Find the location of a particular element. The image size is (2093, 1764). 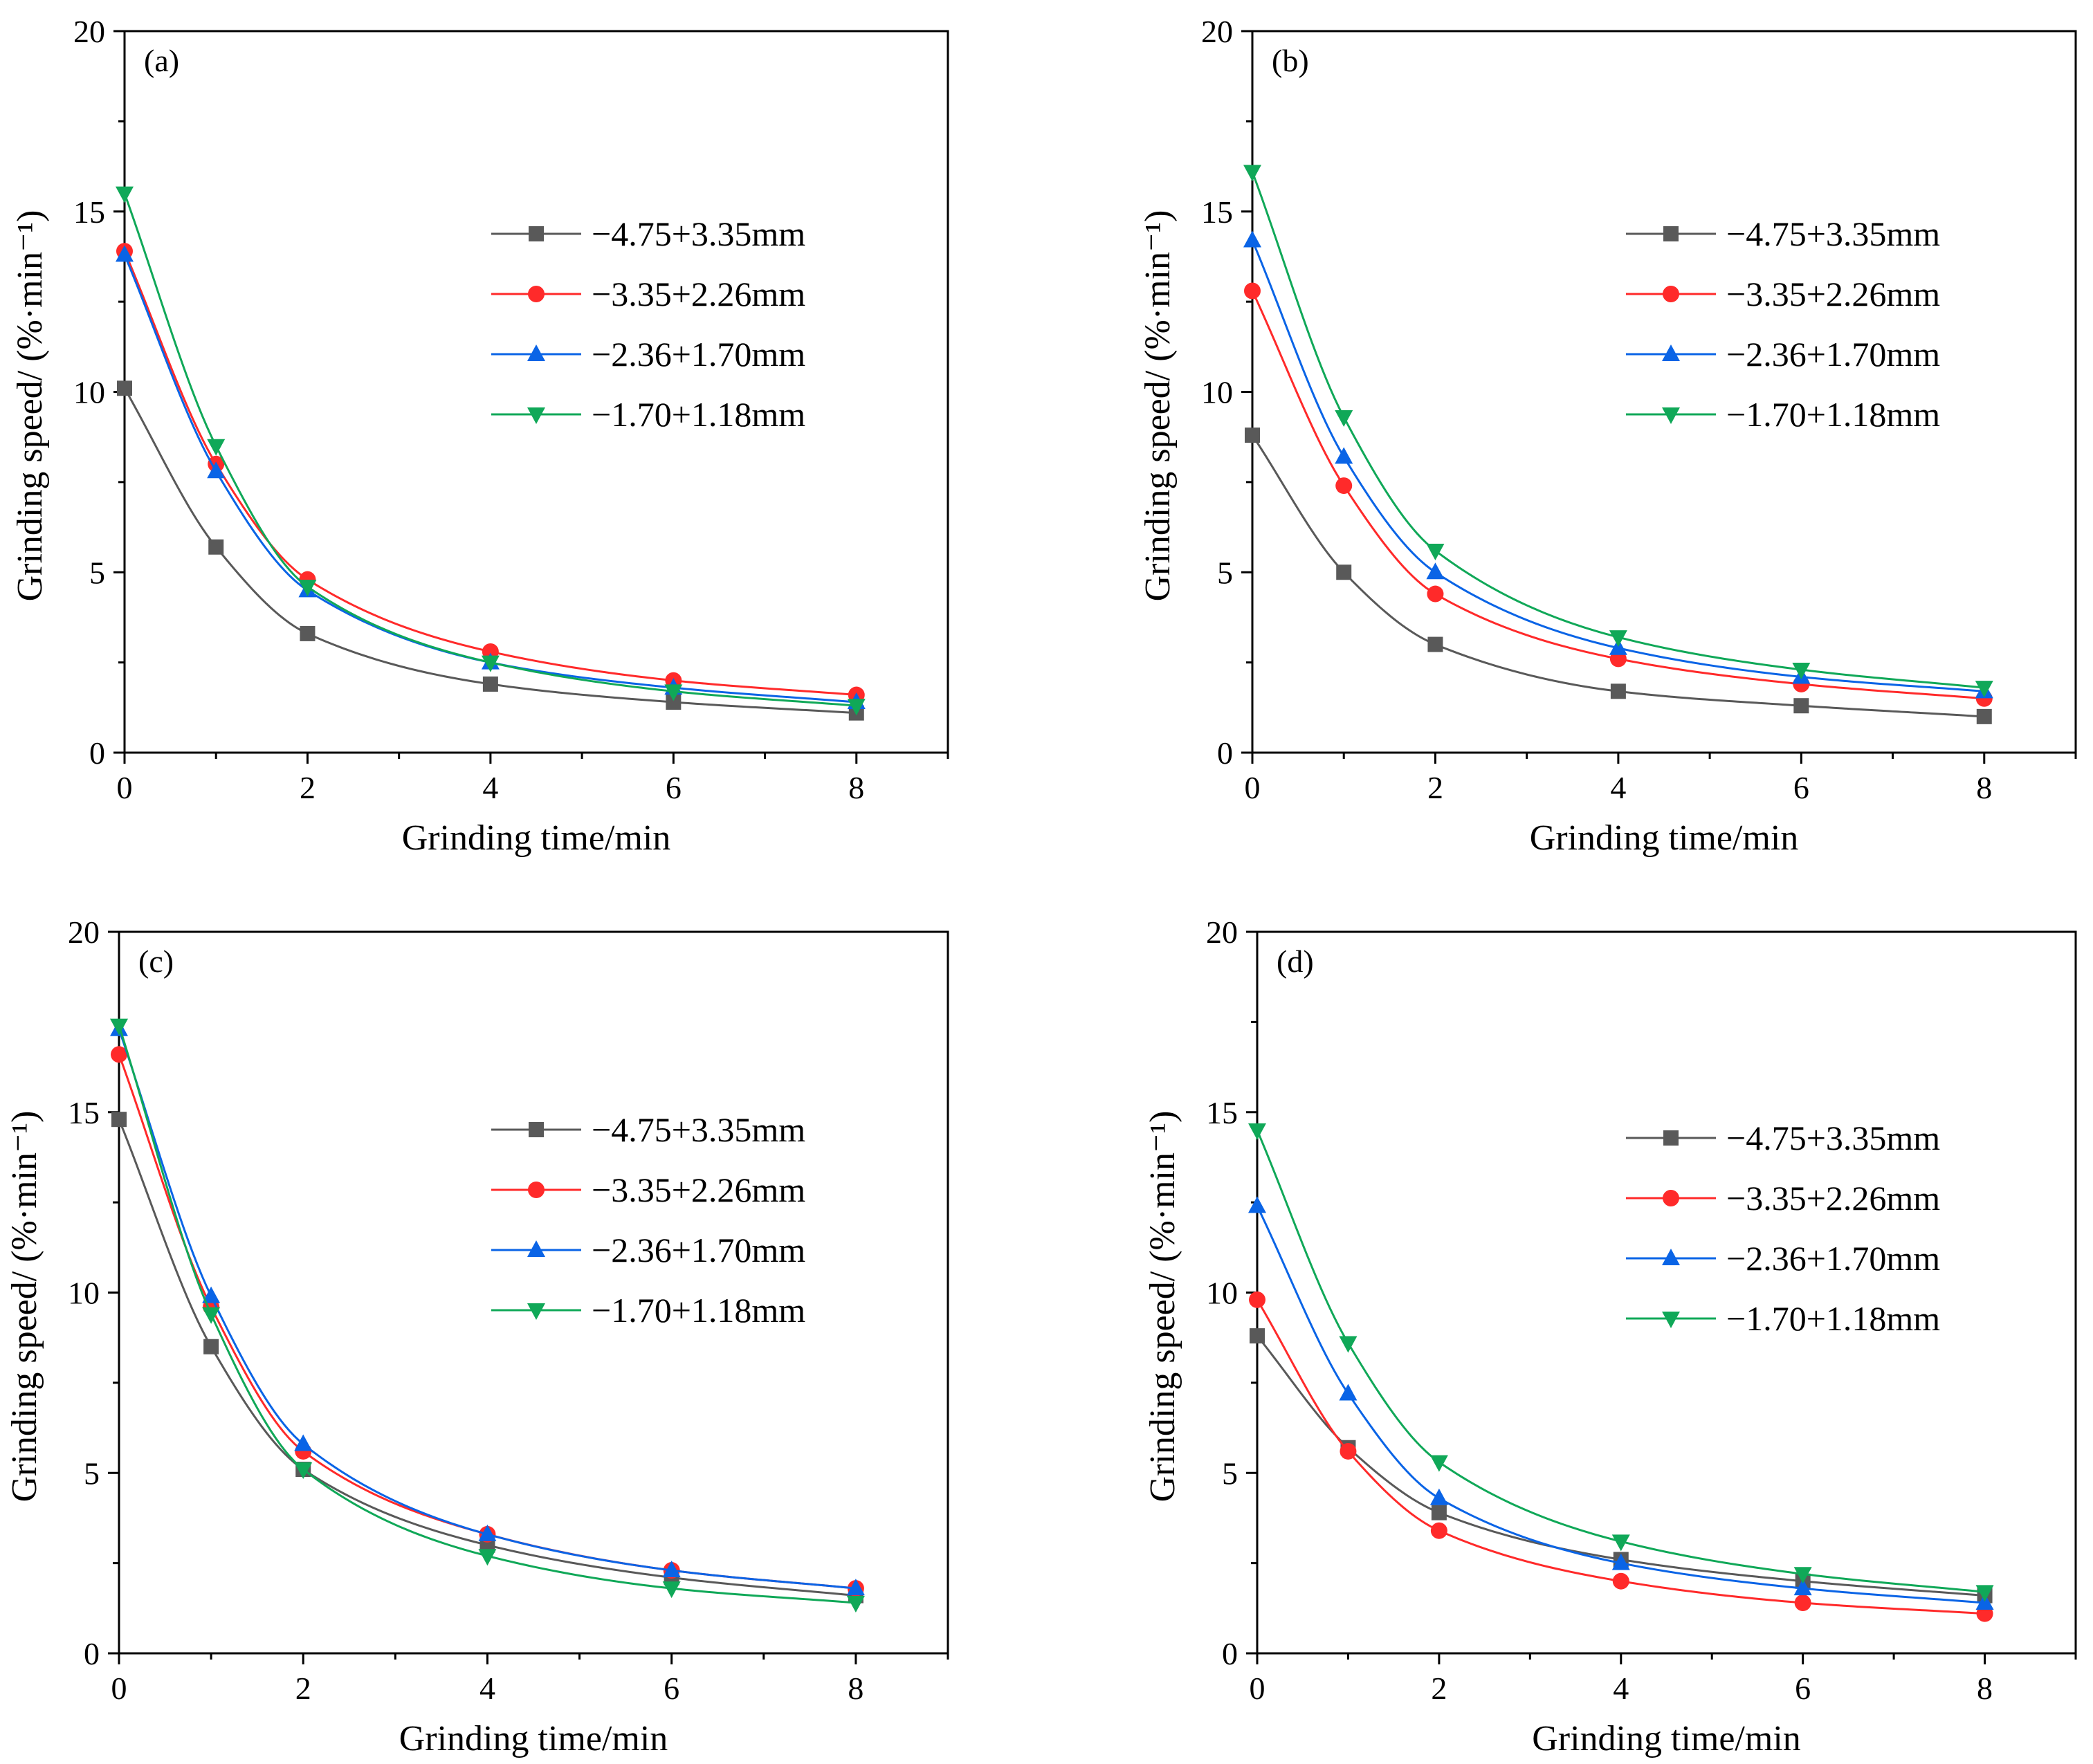

panel-label: (b) is located at coordinates (1290, 60).